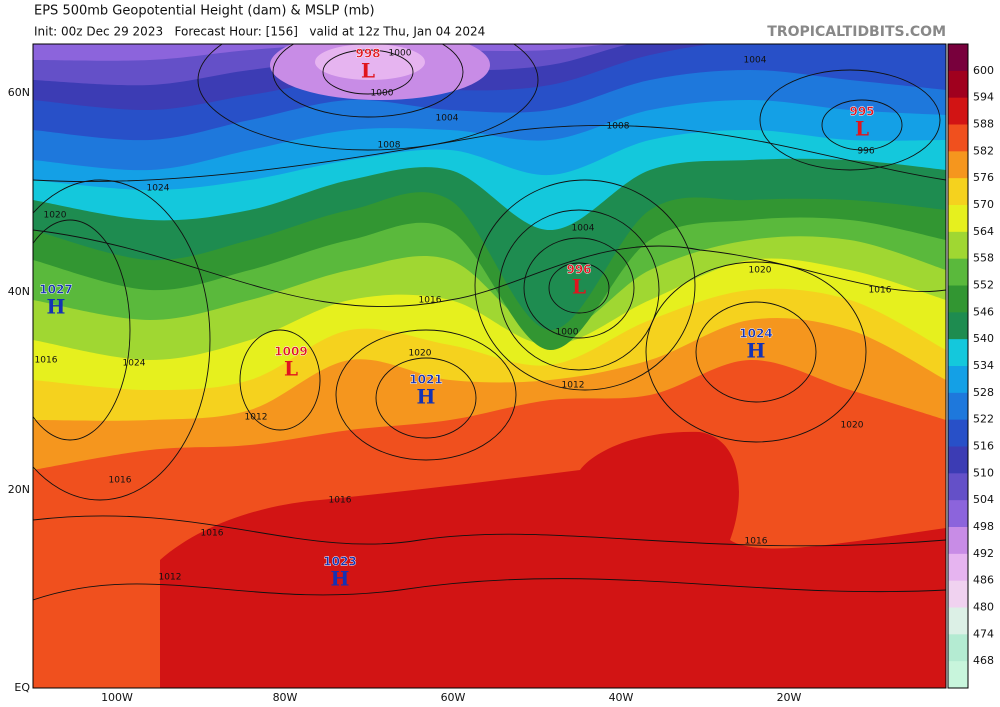 This screenshot has height=707, width=1000. Describe the element at coordinates (19, 92) in the screenshot. I see `lat-label: 60N` at that location.